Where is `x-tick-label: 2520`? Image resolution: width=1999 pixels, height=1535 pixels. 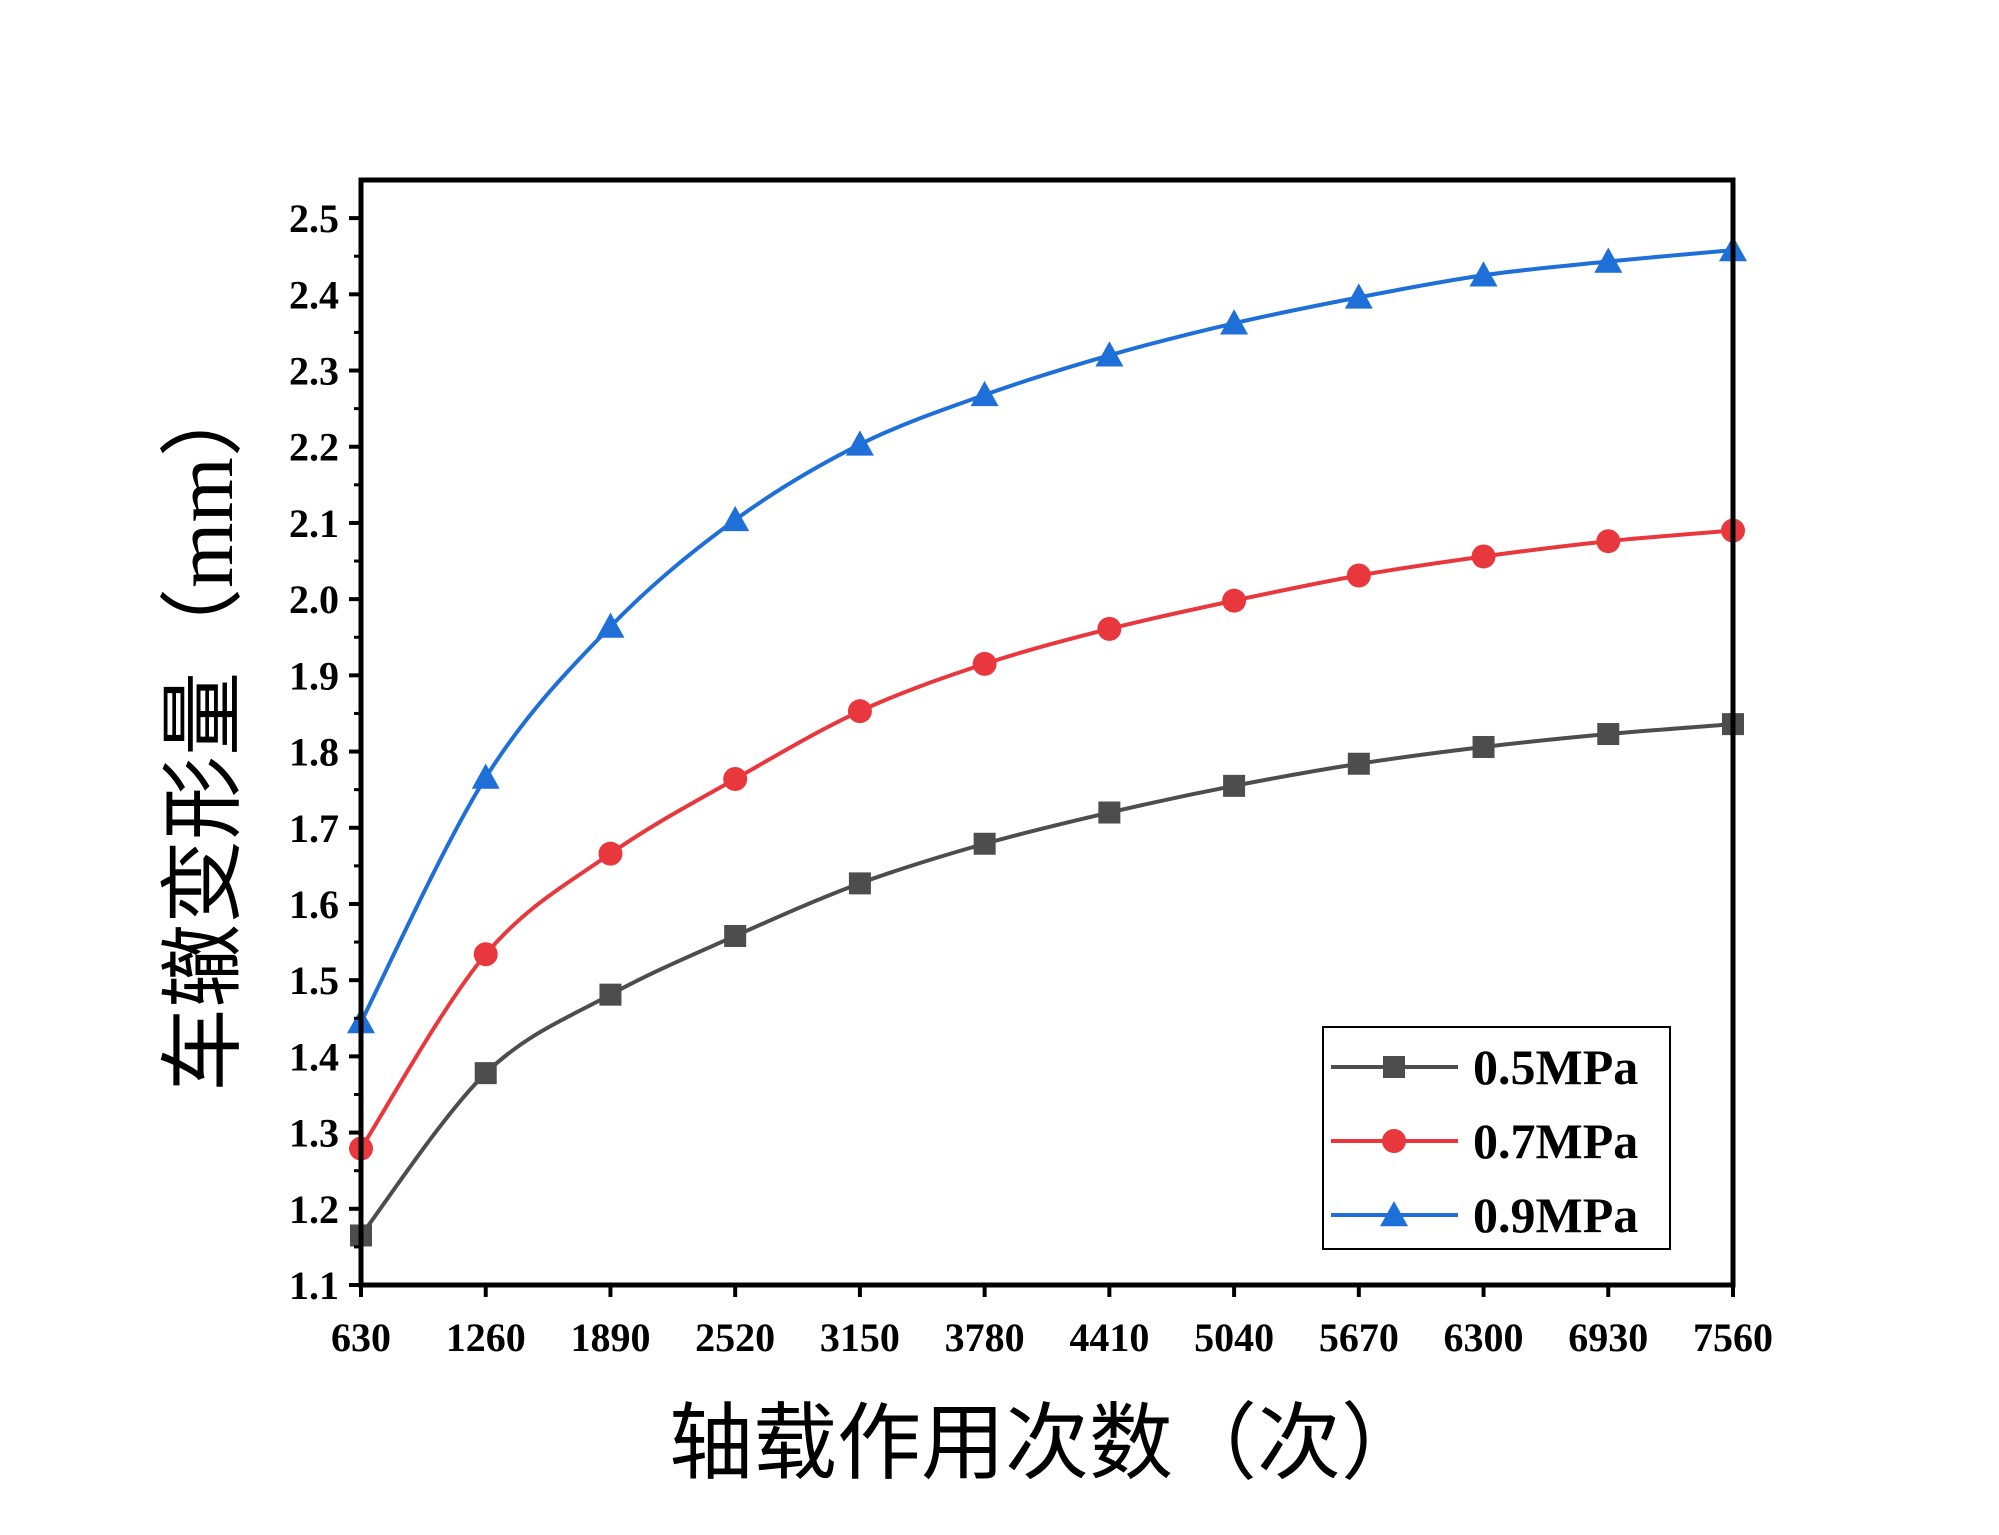 x-tick-label: 2520 is located at coordinates (735, 1337).